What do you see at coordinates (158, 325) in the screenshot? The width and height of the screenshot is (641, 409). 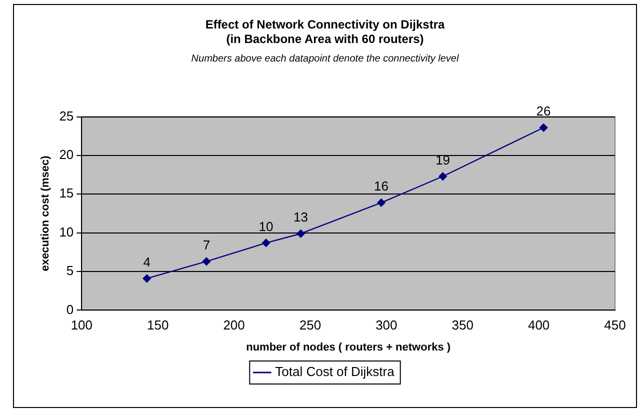 I see `x-tick-label: 150` at bounding box center [158, 325].